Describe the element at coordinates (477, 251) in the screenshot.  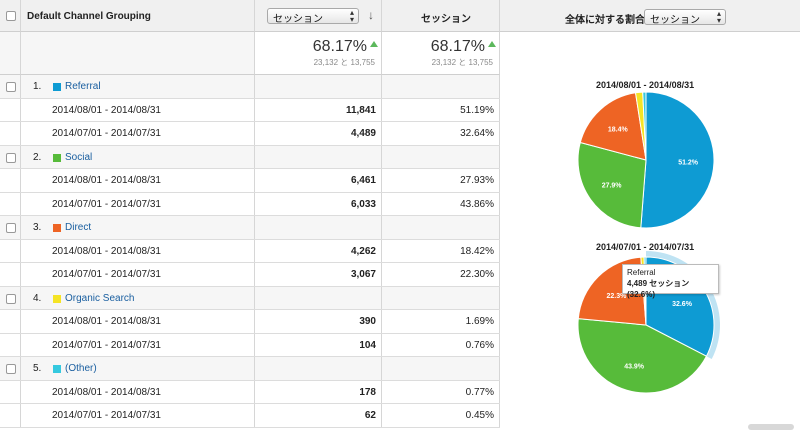
I see `sessions-share: 18.42%` at that location.